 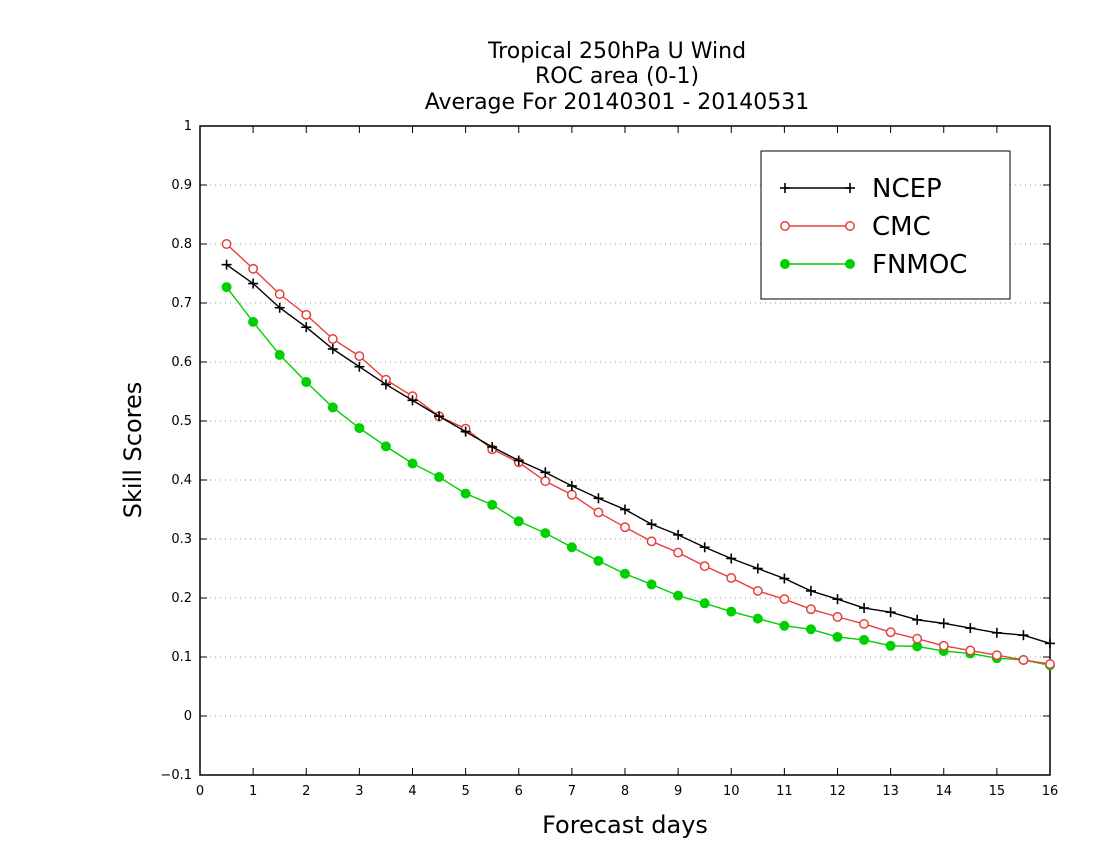 I want to click on chart-title-line-1: Tropical 250hPa U Wind, so click(x=616, y=51).